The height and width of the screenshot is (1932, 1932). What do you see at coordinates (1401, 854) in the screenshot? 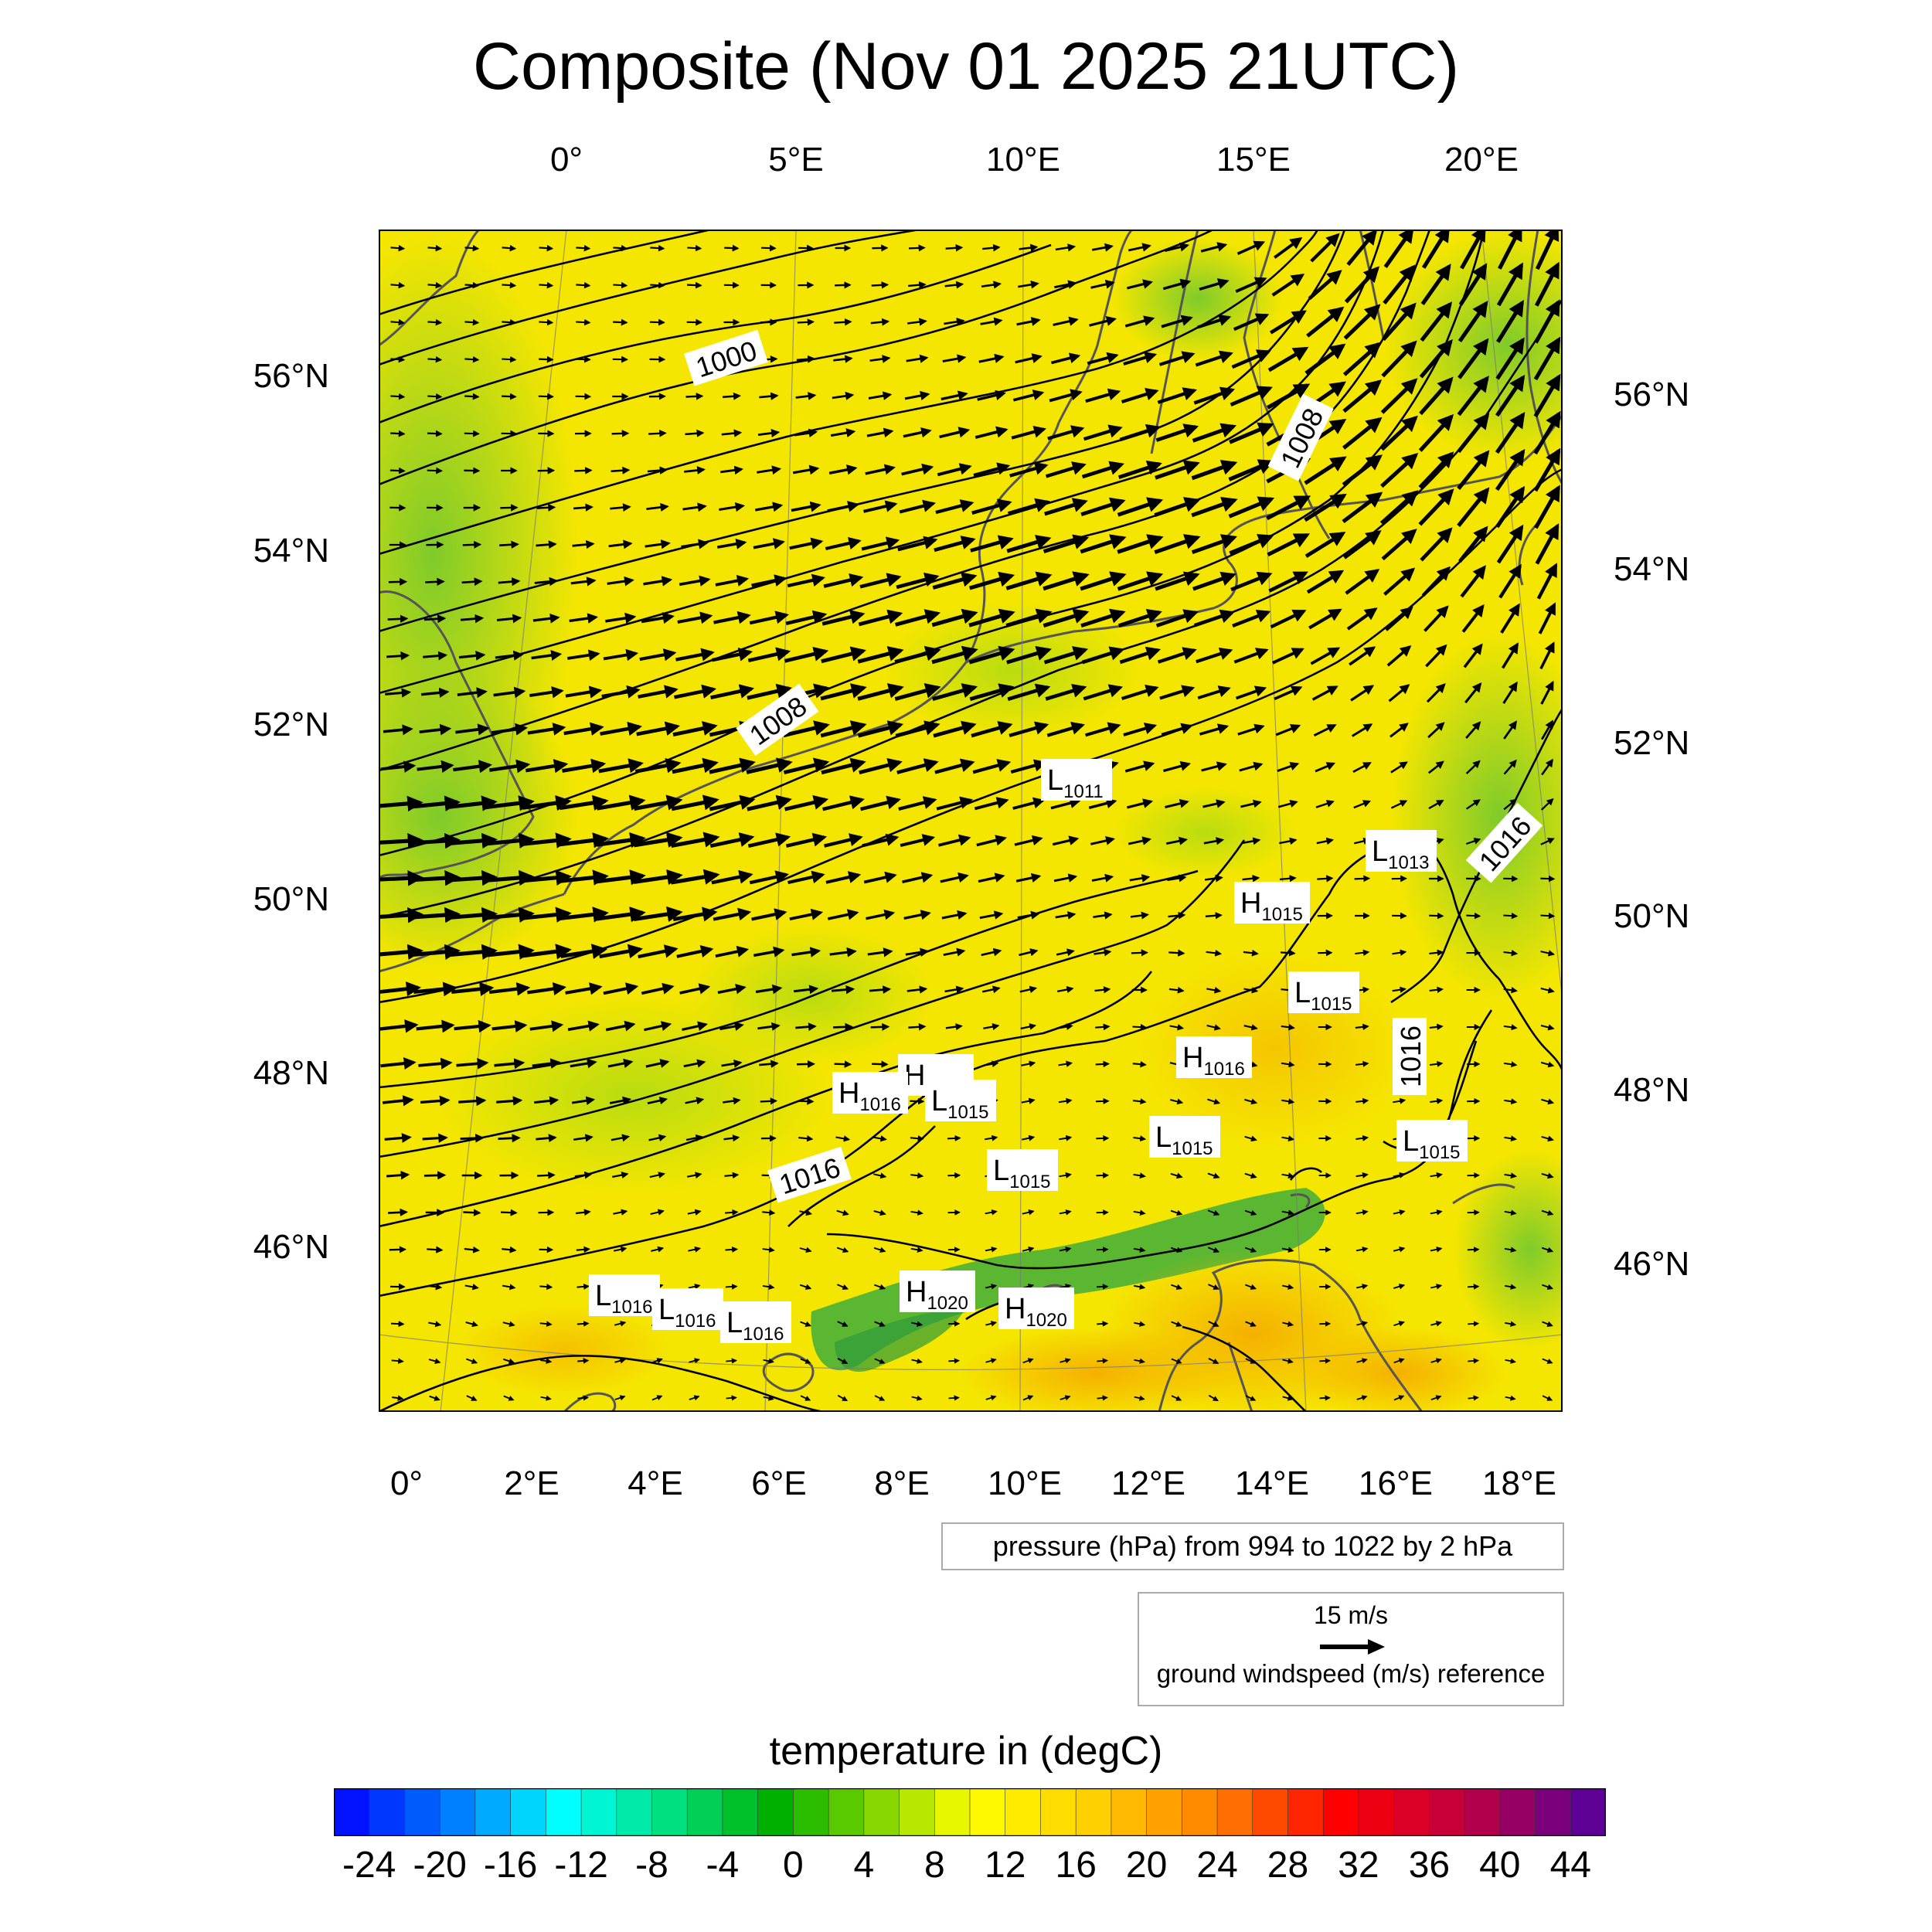
I see `svg-text: L1013` at bounding box center [1401, 854].